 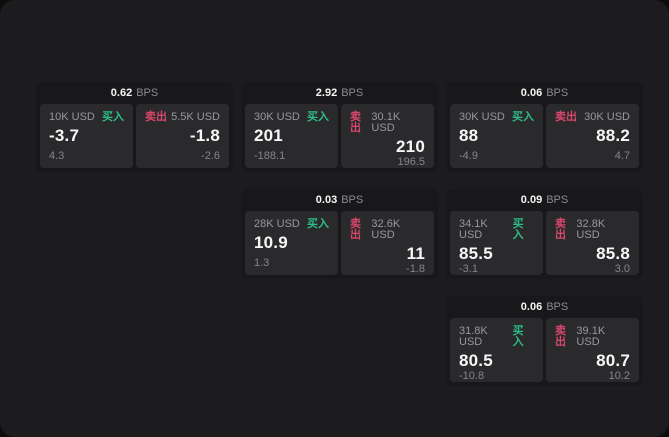 What do you see at coordinates (496, 136) in the screenshot?
I see `buy-panel: 30K USD 买入 88 -4.9` at bounding box center [496, 136].